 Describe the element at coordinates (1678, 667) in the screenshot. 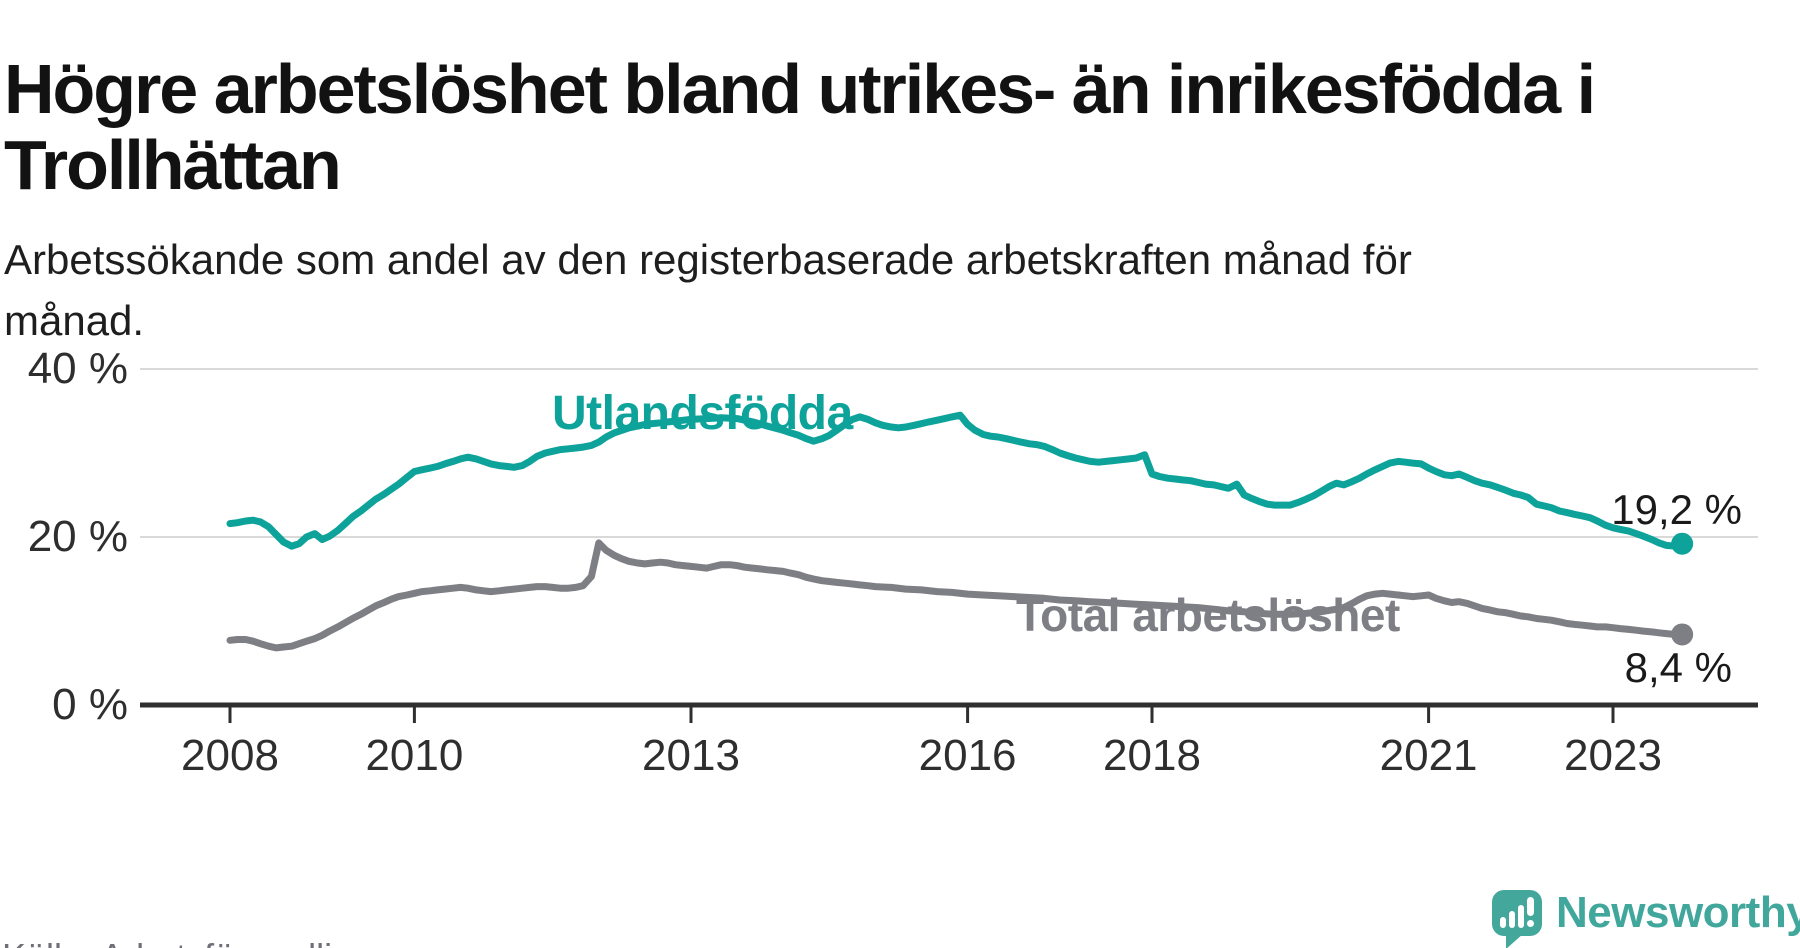

I see `end-value-label-total: 8,4 %` at that location.